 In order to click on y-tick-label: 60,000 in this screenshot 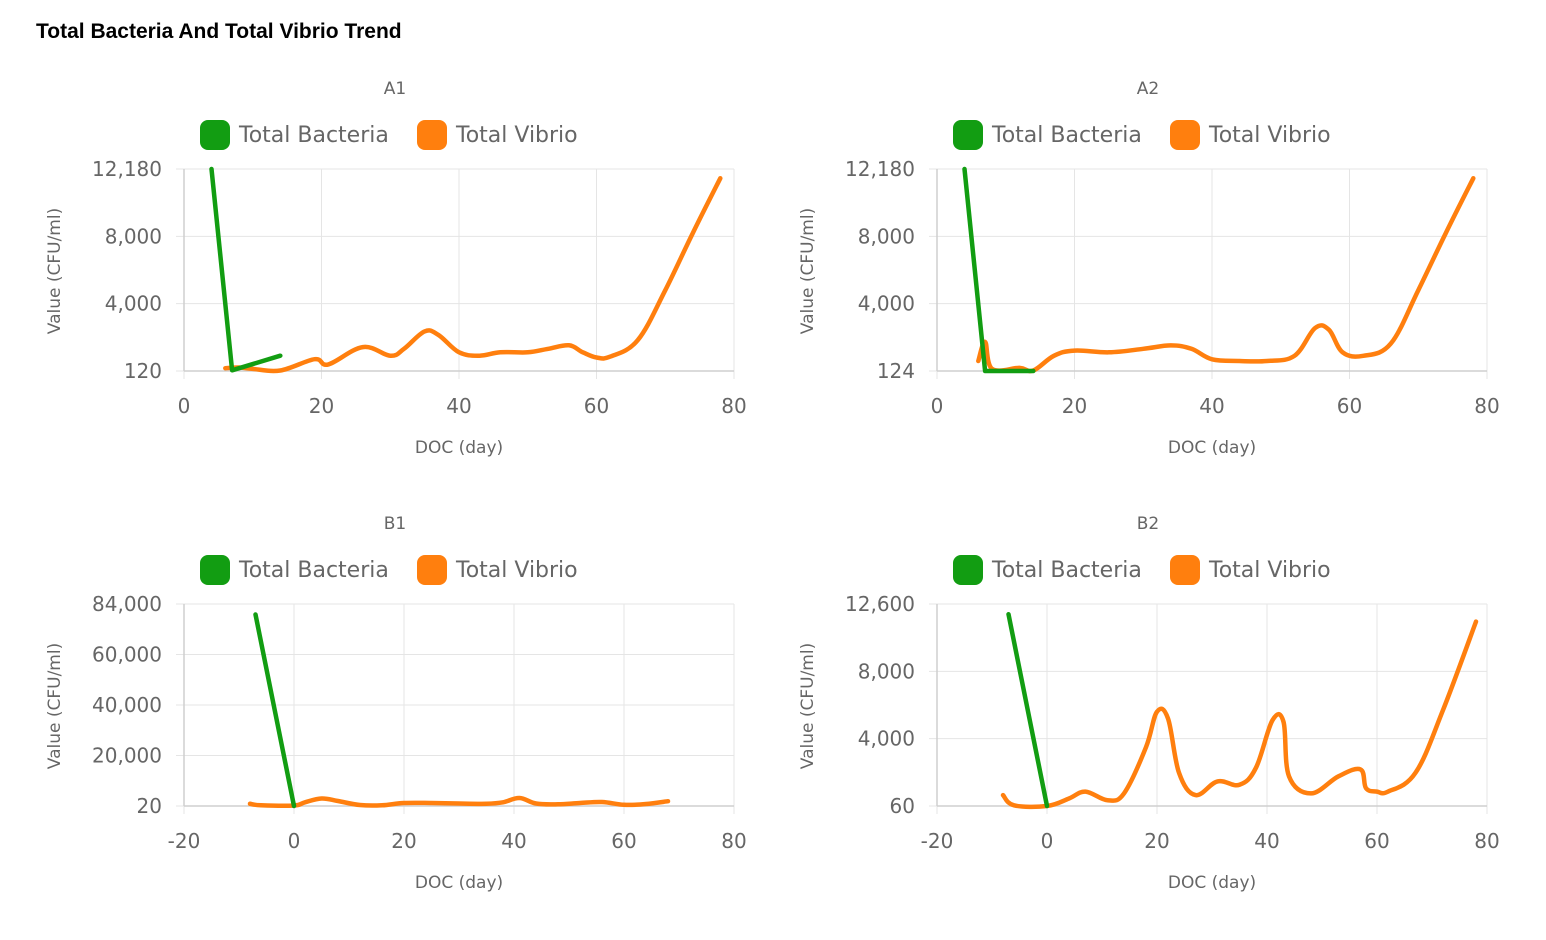, I will do `click(127, 655)`.